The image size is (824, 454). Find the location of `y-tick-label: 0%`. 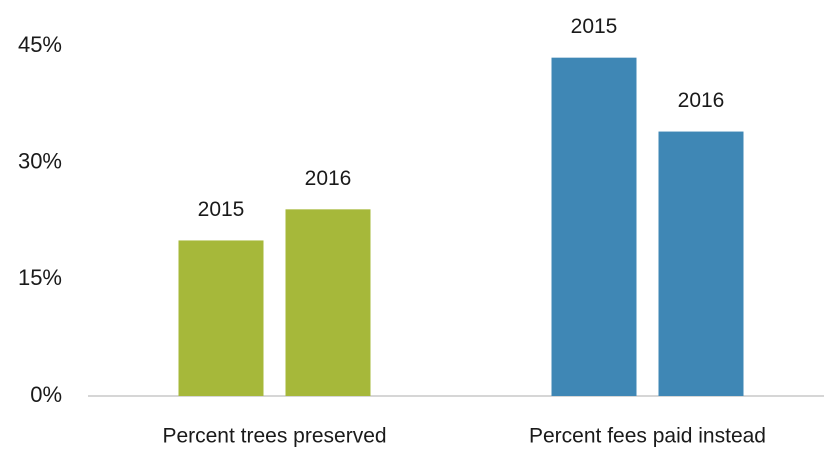

y-tick-label: 0% is located at coordinates (46, 394).